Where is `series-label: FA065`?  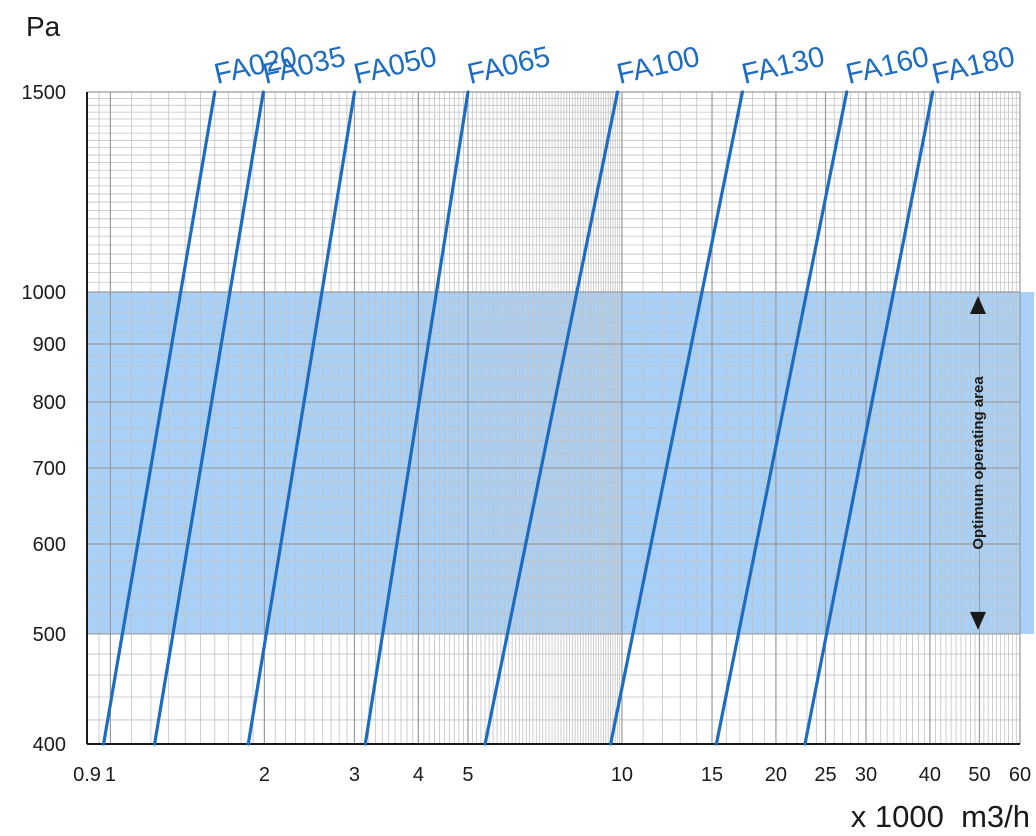
series-label: FA065 is located at coordinates (508, 66).